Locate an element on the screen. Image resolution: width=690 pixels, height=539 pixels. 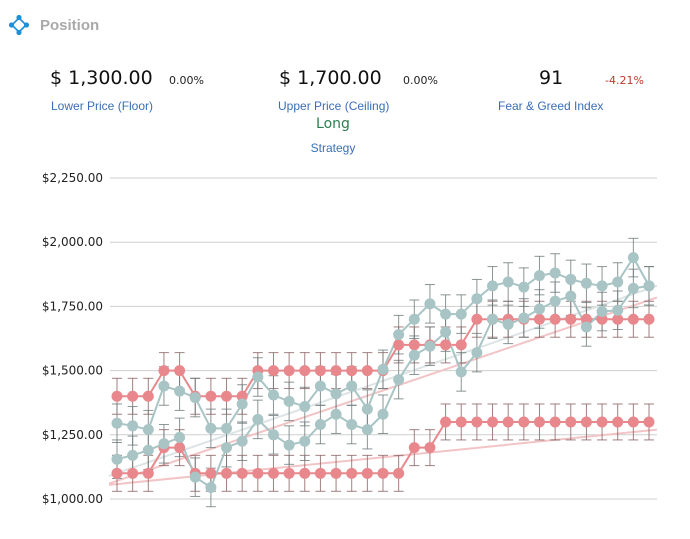
fear-greed-change-value: -4.21% is located at coordinates (624, 80).